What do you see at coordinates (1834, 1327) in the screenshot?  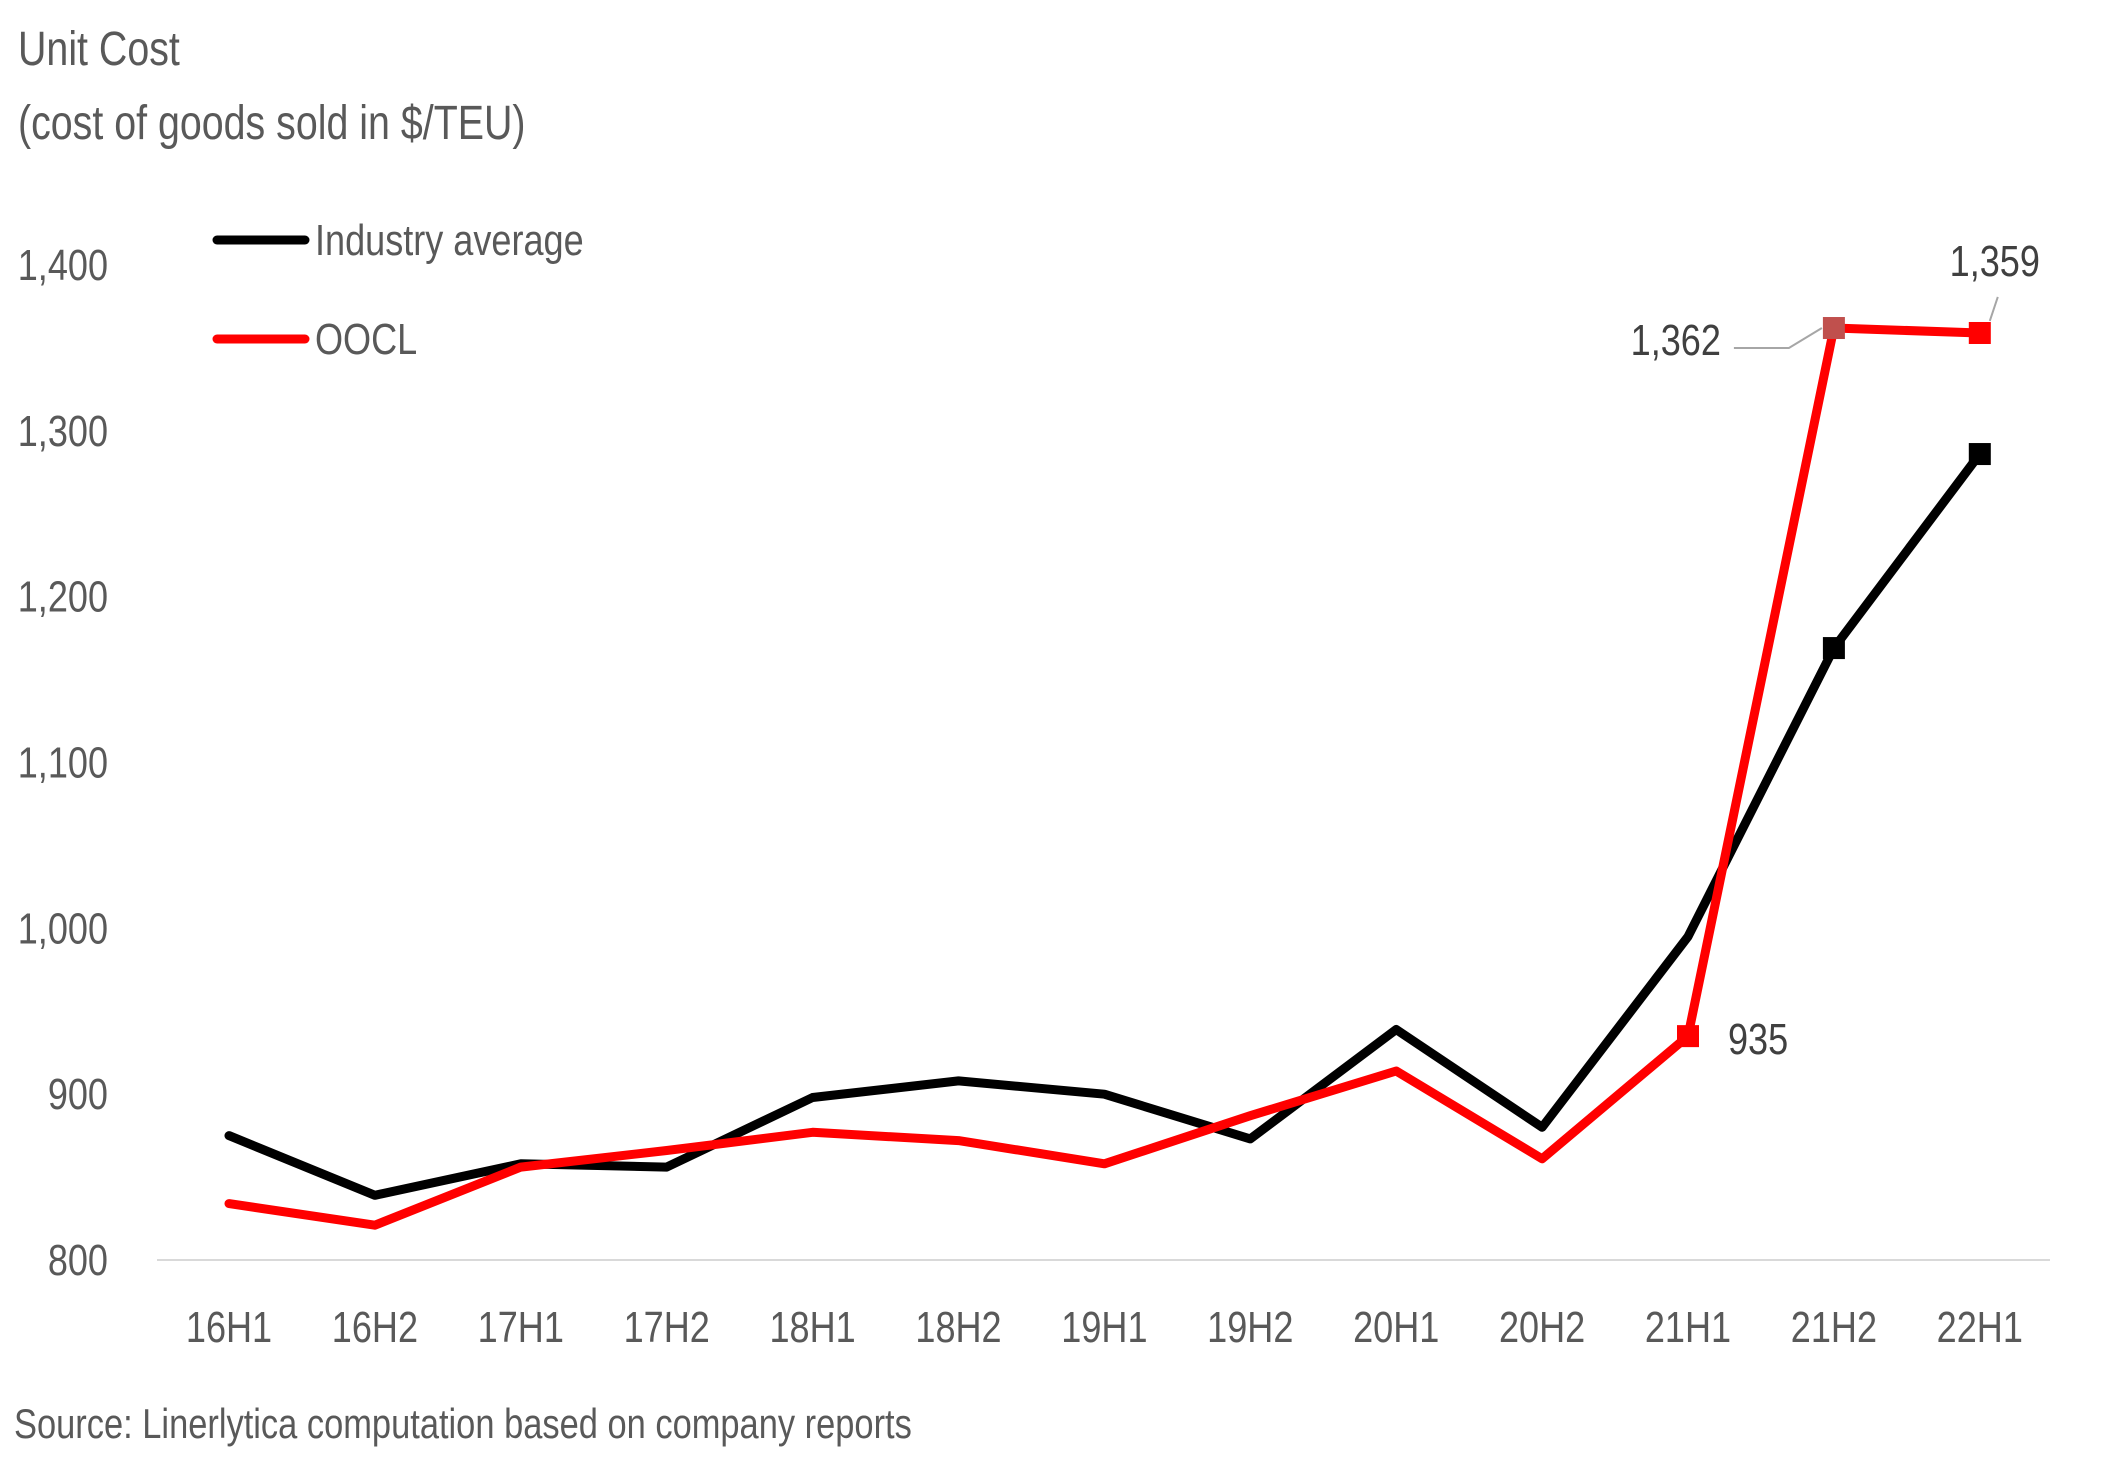 I see `x-tick-label: 21H2` at bounding box center [1834, 1327].